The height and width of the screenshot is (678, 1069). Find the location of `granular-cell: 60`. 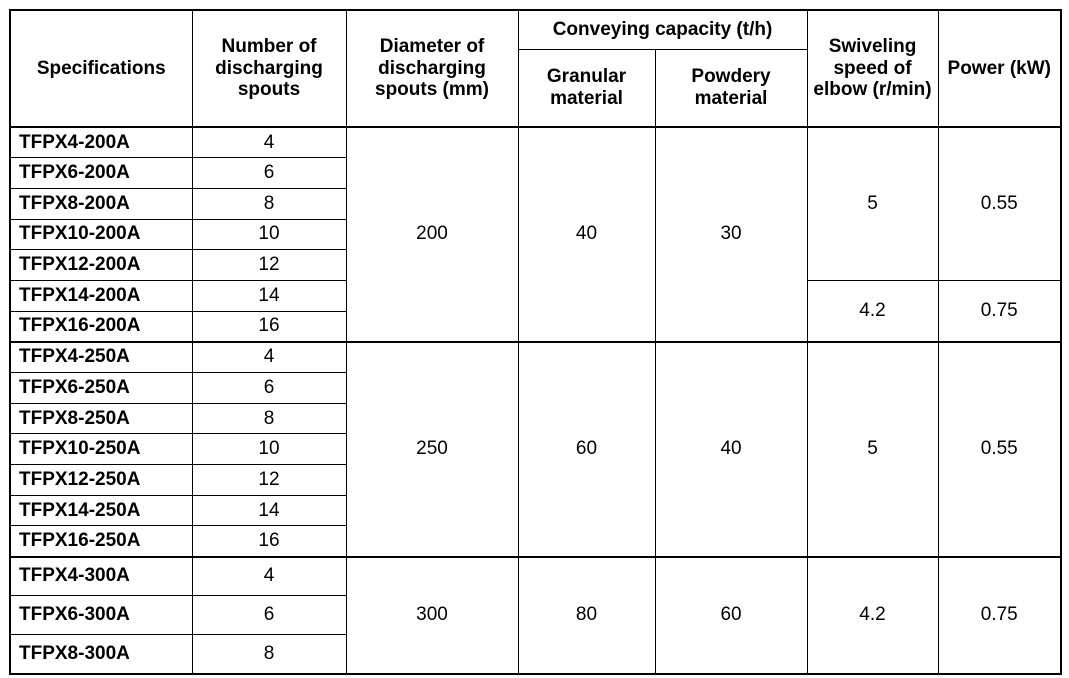

granular-cell: 60 is located at coordinates (586, 449).